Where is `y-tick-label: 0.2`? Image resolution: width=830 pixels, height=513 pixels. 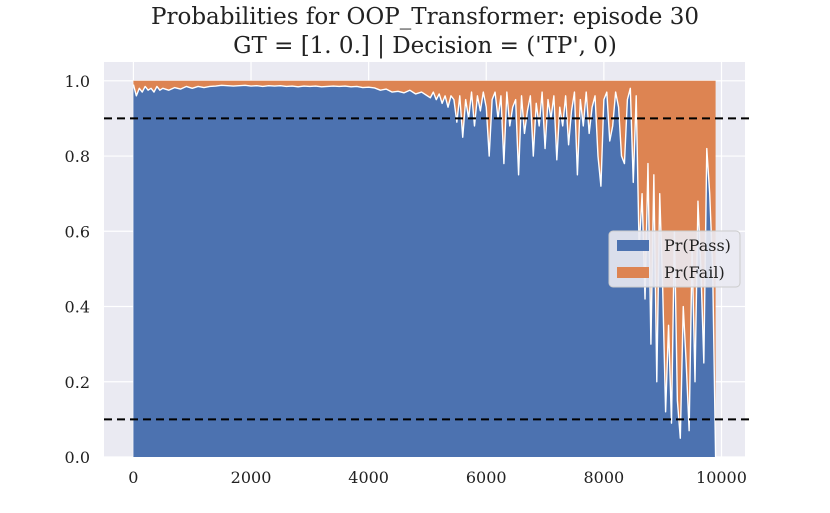 y-tick-label: 0.2 is located at coordinates (77, 382).